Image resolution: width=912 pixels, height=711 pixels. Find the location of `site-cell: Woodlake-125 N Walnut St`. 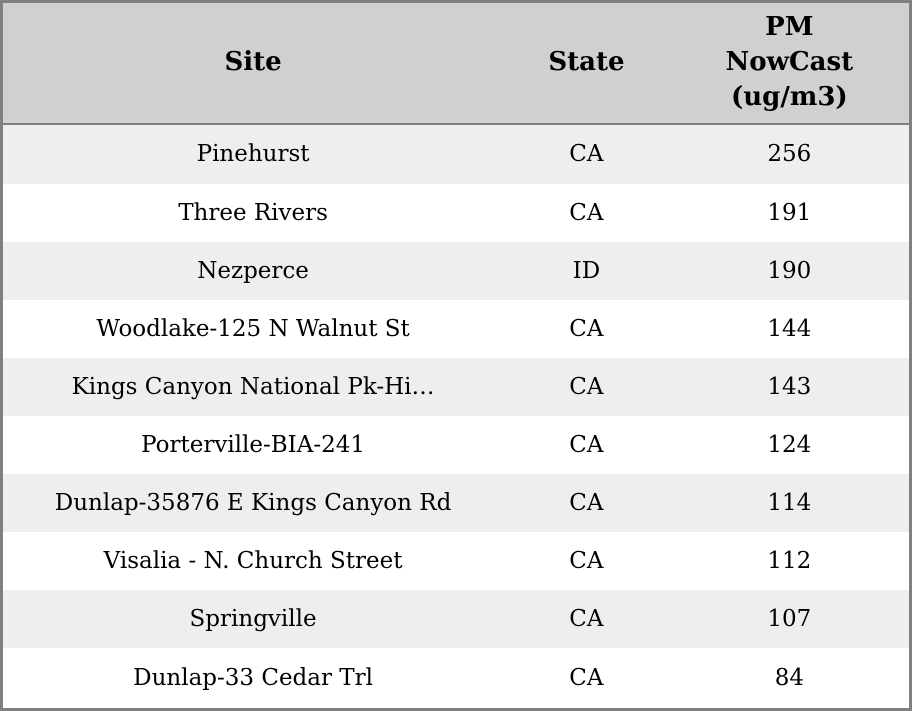

site-cell: Woodlake-125 N Walnut St is located at coordinates (253, 328).